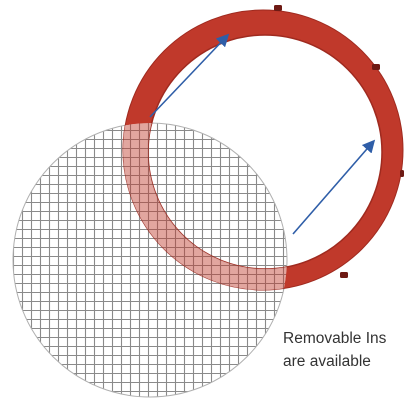 Image resolution: width=404 pixels, height=400 pixels. I want to click on caption-line-1: Removable Ins, so click(335, 338).